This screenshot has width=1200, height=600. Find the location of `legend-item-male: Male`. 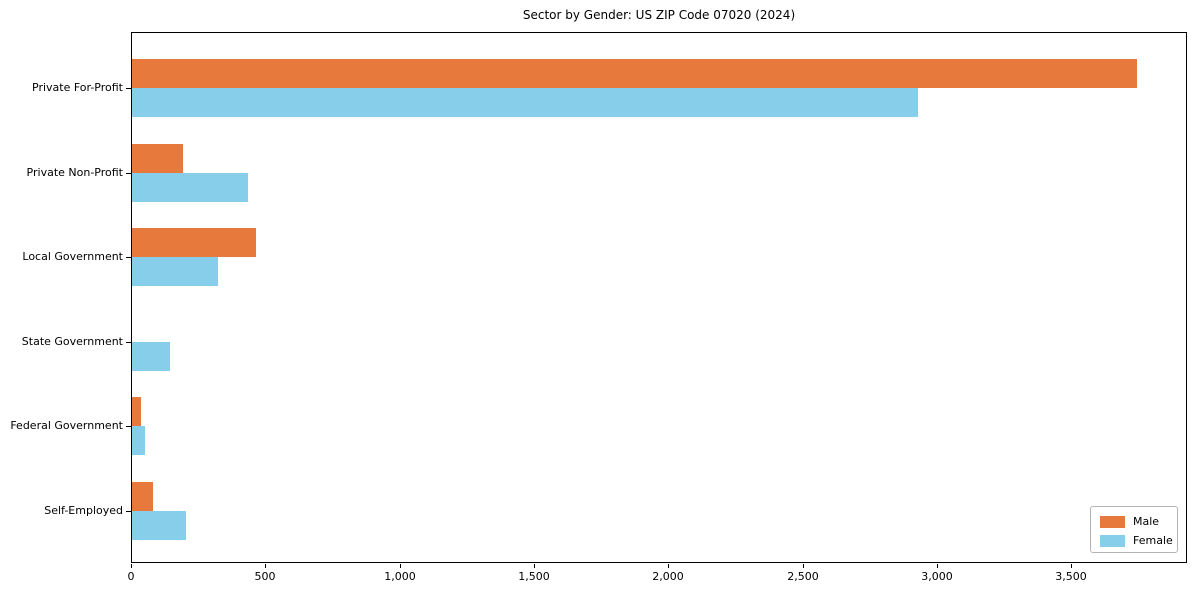

legend-item-male: Male is located at coordinates (1138, 521).